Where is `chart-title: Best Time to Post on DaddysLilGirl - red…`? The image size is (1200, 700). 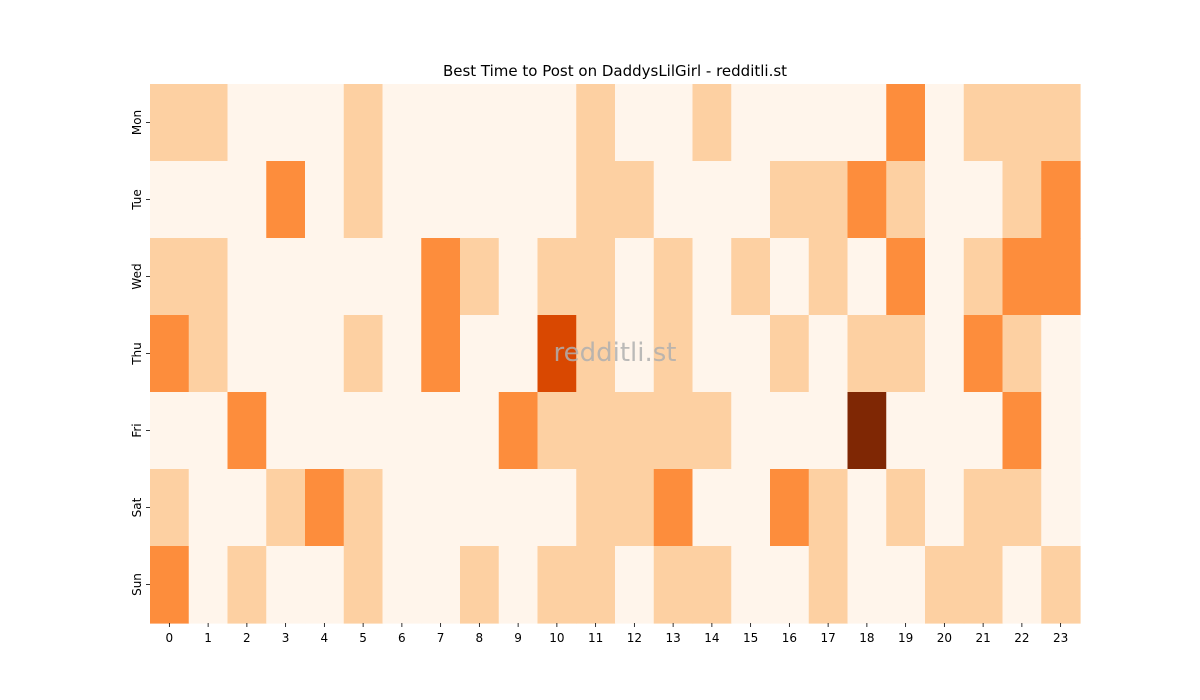
chart-title: Best Time to Post on DaddysLilGirl - red… is located at coordinates (615, 71).